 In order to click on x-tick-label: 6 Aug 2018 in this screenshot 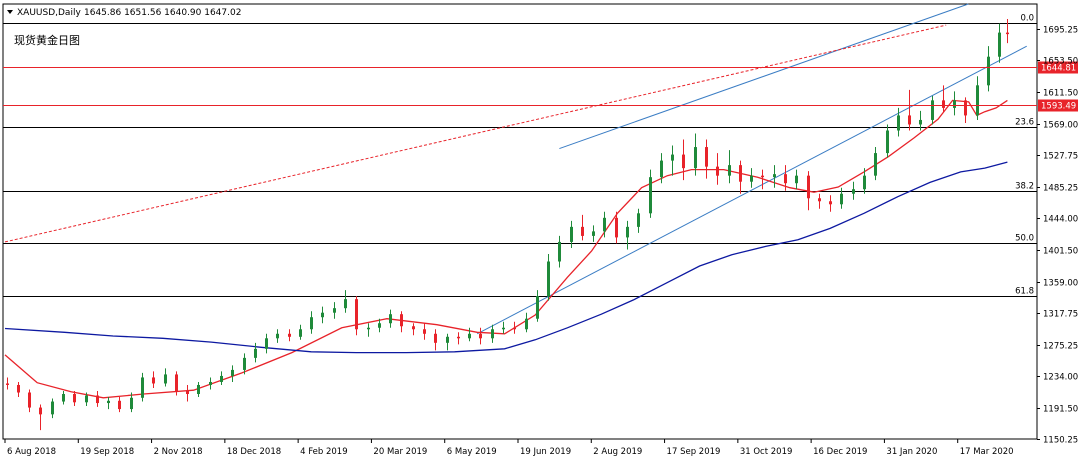, I will do `click(31, 452)`.